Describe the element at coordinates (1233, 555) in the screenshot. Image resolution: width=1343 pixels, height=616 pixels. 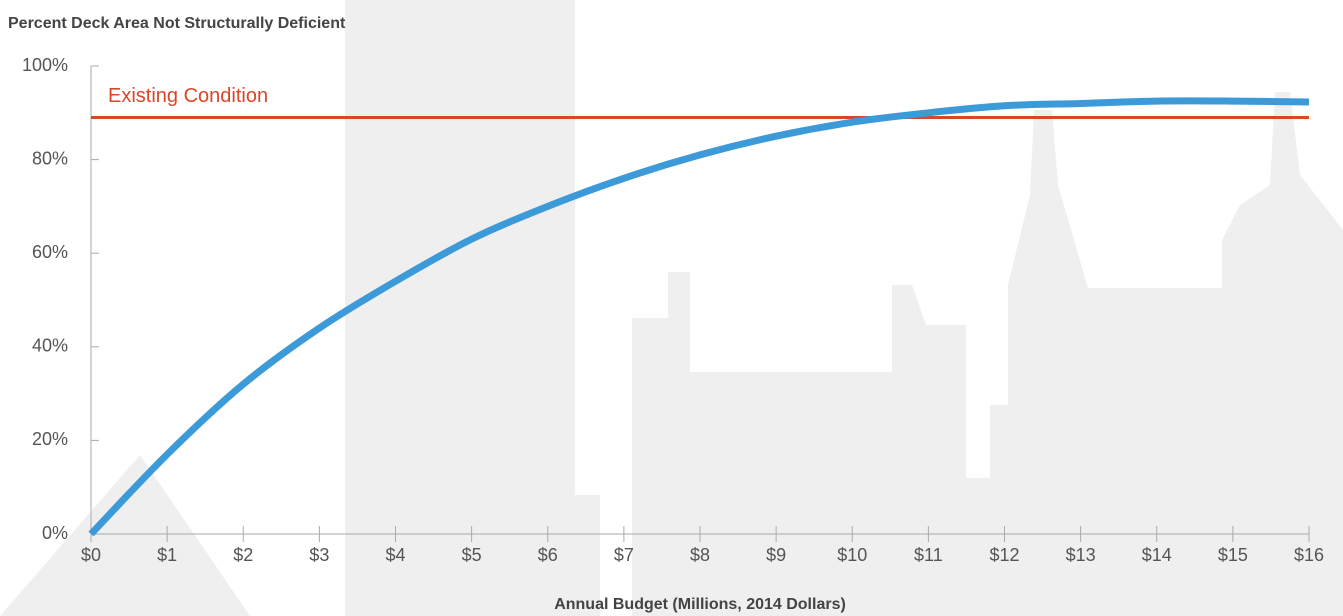
I see `x-tick-label: $15` at that location.